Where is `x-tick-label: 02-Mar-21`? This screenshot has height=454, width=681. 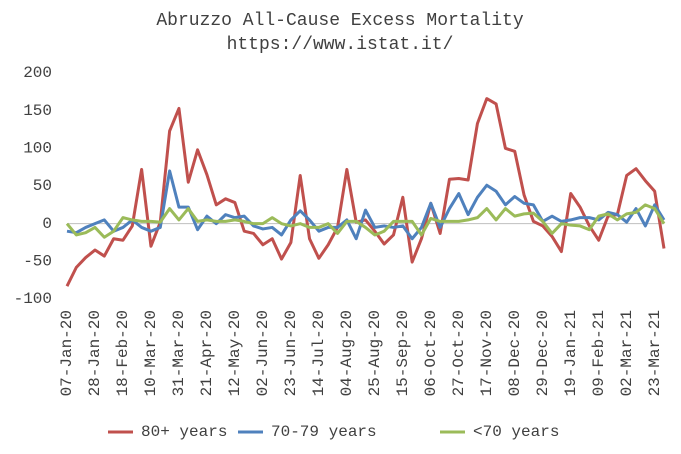
x-tick-label: 02-Mar-21 is located at coordinates (627, 353).